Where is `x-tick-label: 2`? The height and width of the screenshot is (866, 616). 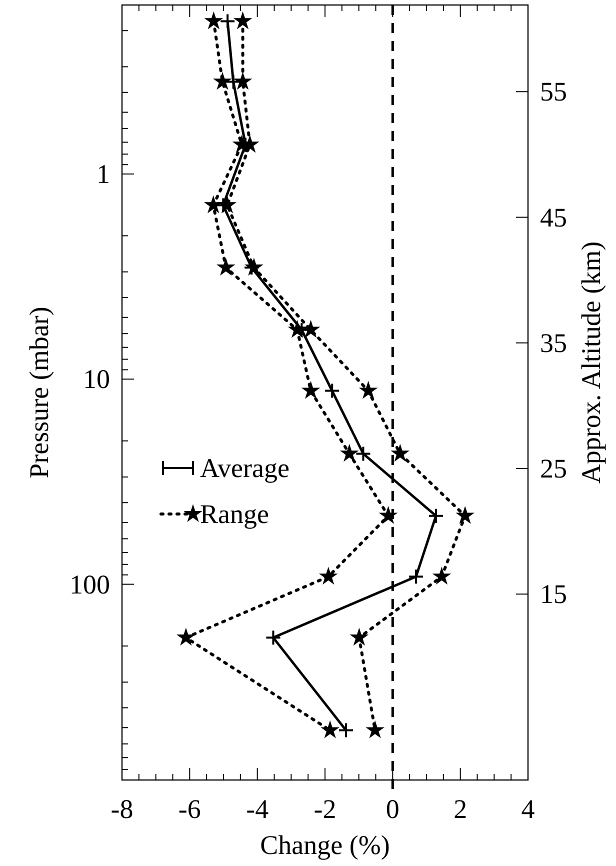 x-tick-label: 2 is located at coordinates (461, 809).